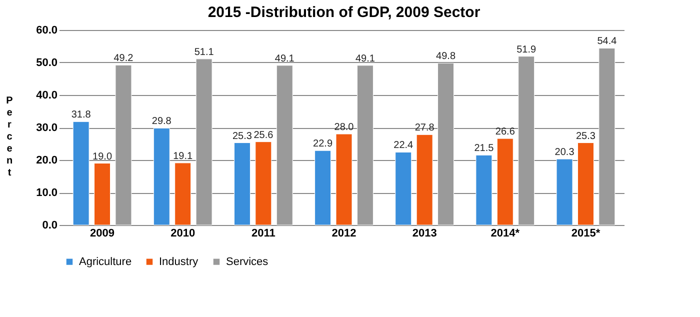  What do you see at coordinates (50, 226) in the screenshot?
I see `y-tick-label: 0.0` at bounding box center [50, 226].